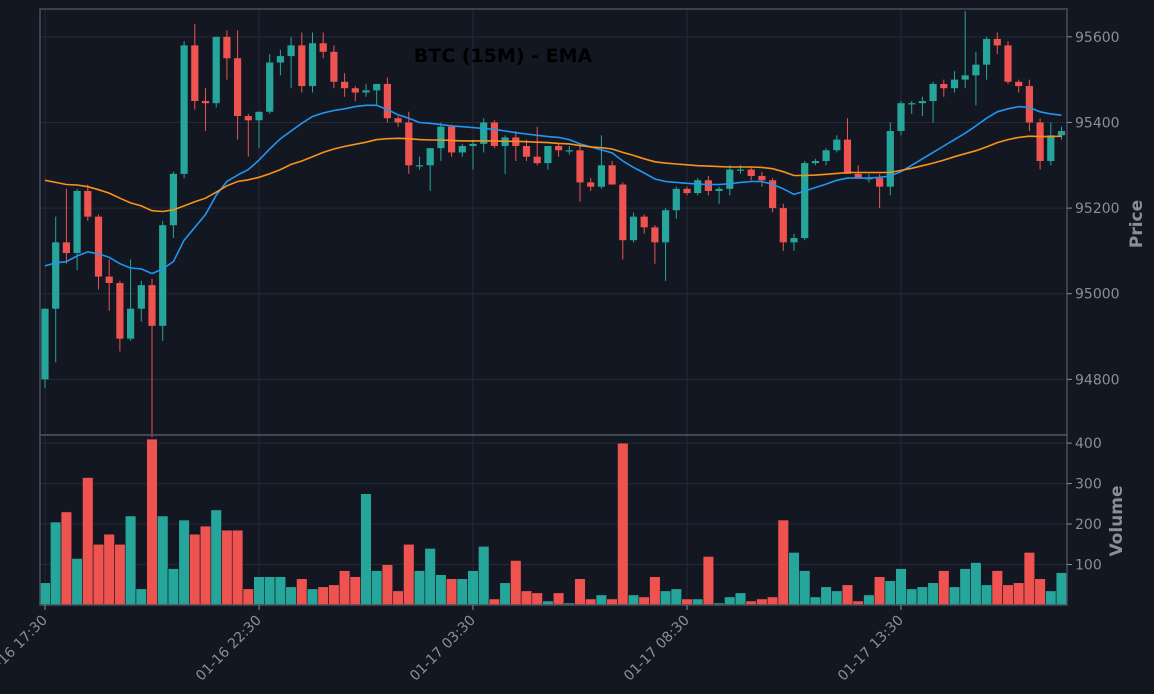 The height and width of the screenshot is (694, 1154). Describe the element at coordinates (1097, 380) in the screenshot. I see `price-tick-label: 94800` at that location.